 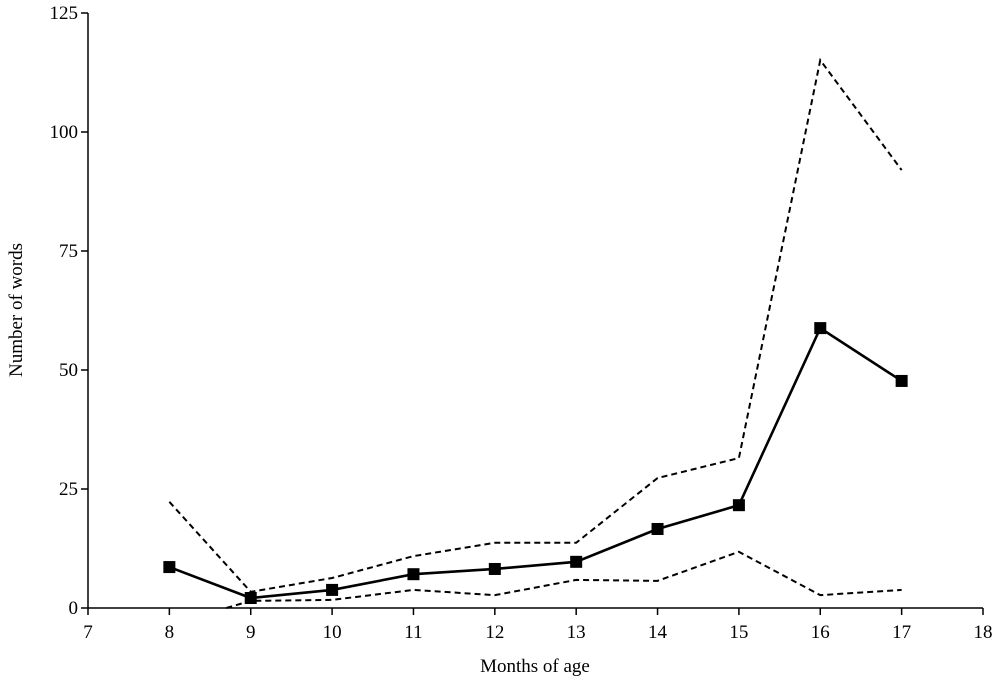 I want to click on y-tick-label: 50, so click(x=68, y=370).